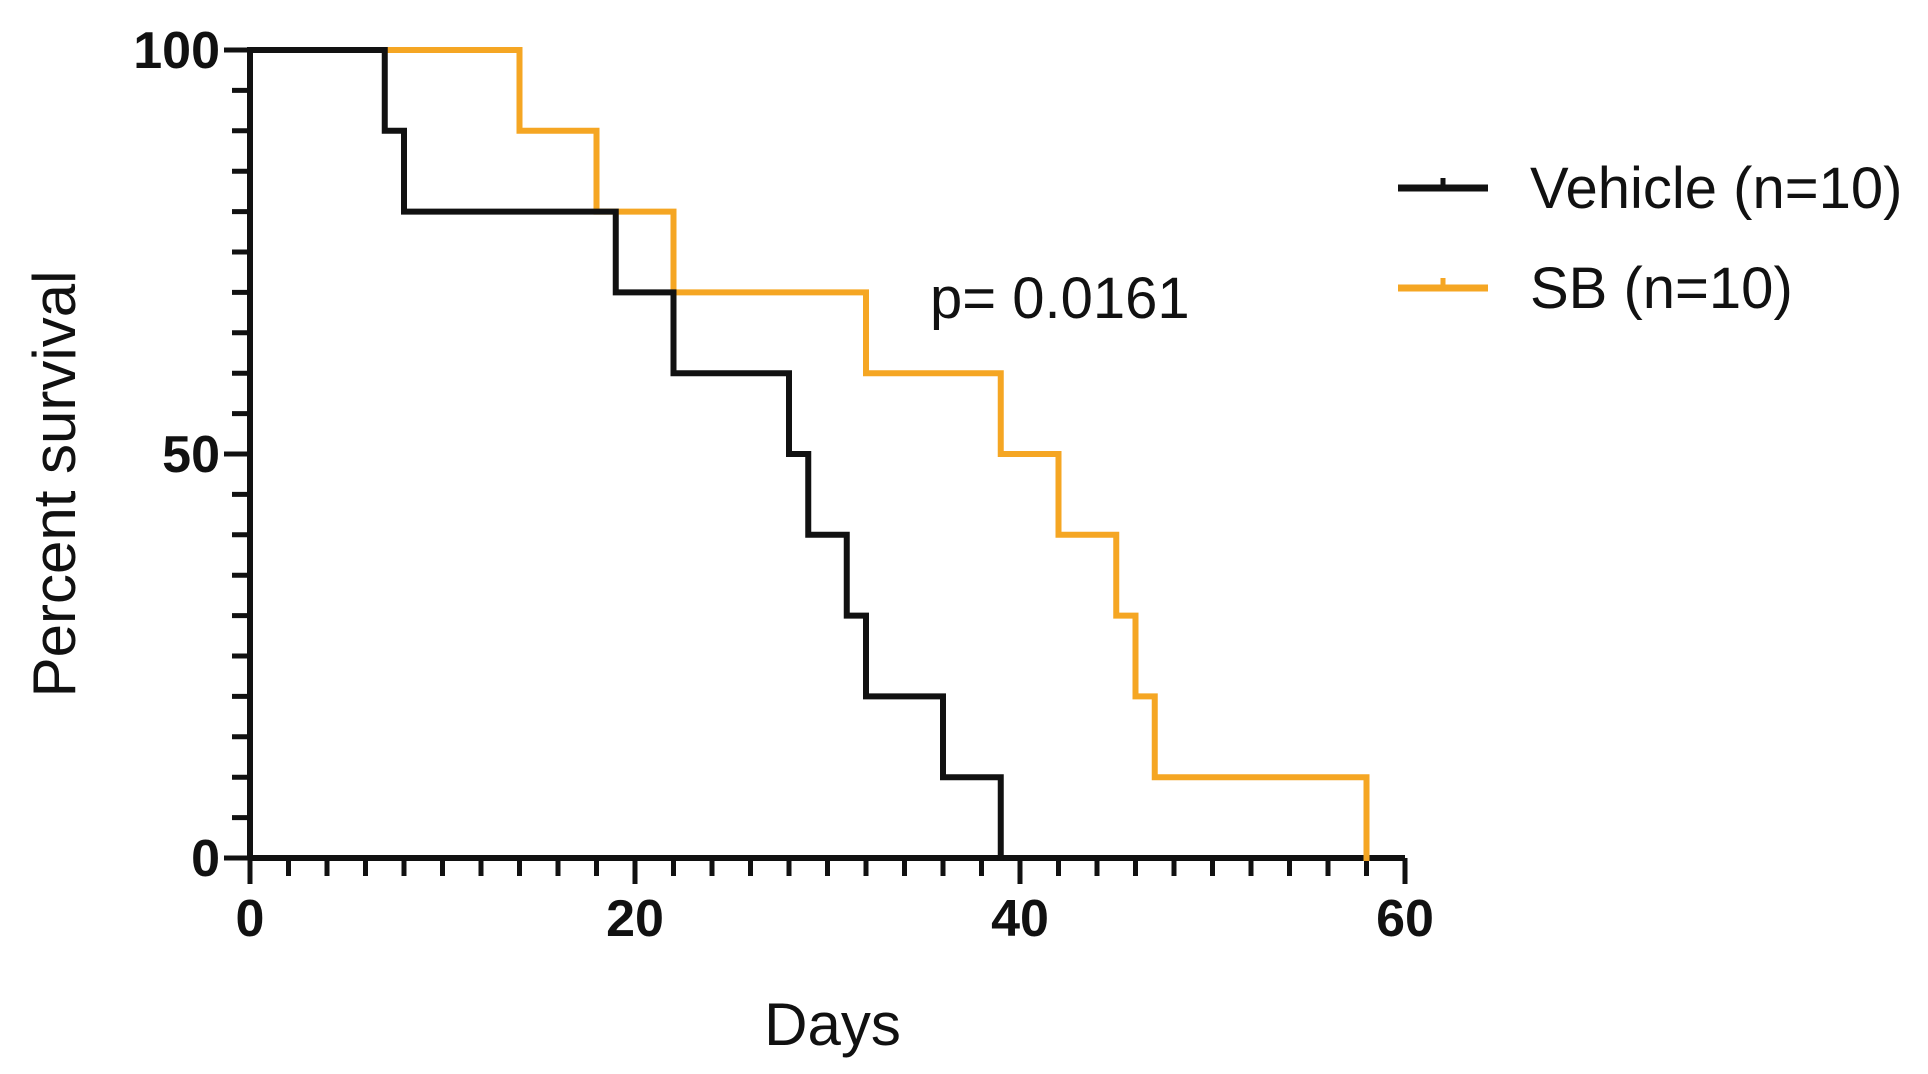 This screenshot has height=1074, width=1928. I want to click on x-tick-label: 0, so click(250, 919).